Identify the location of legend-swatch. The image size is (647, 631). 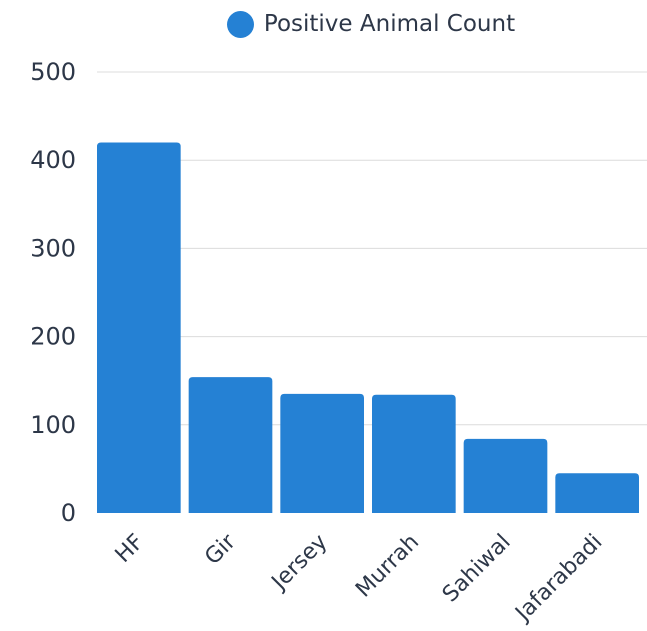
(240, 24).